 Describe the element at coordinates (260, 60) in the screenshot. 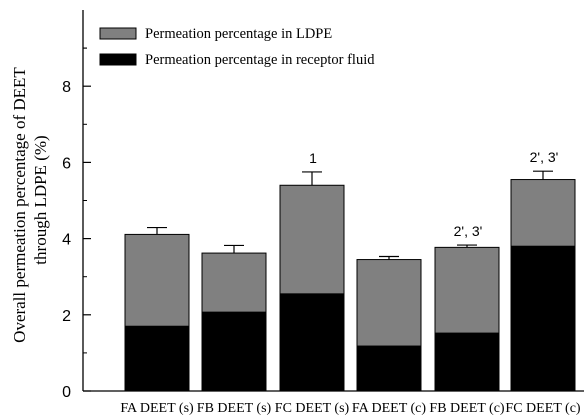

I see `legend-label: Permeation percentage in receptor fluid` at that location.